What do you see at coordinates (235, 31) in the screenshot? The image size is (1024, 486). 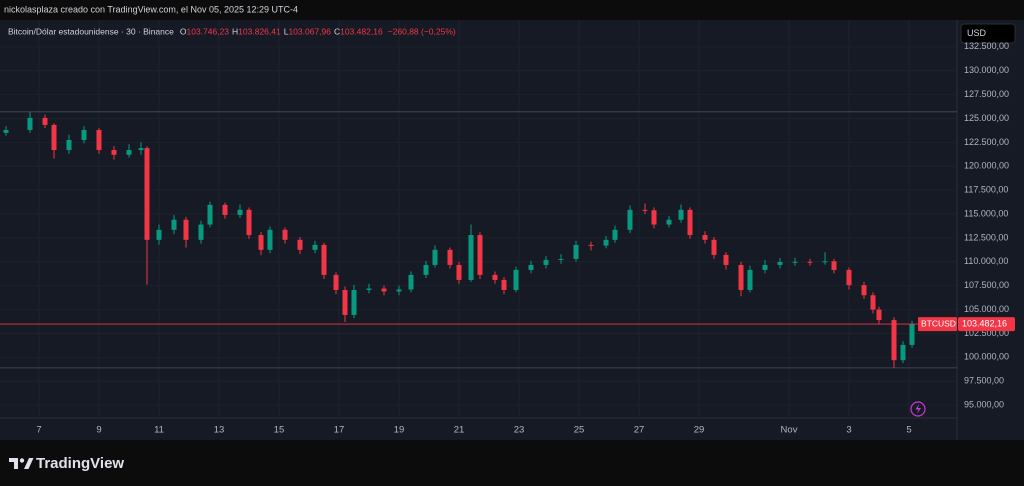 I see `legend-key: H` at bounding box center [235, 31].